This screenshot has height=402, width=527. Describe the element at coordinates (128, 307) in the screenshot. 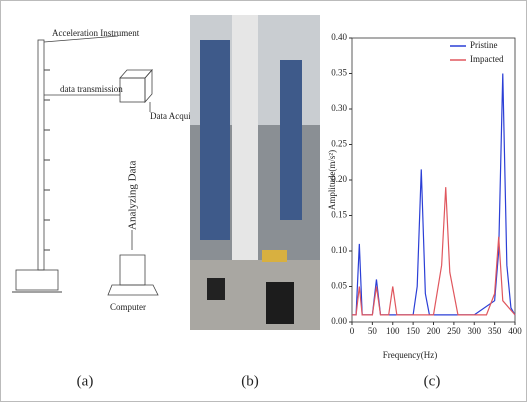

I see `diagram-label: Computer` at that location.